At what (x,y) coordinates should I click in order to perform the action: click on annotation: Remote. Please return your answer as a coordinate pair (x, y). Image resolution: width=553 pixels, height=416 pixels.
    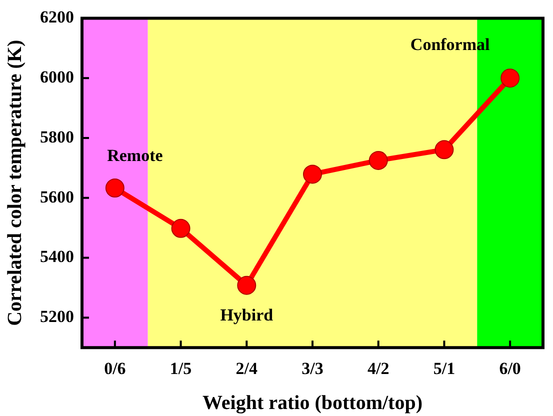
    Looking at the image, I should click on (135, 155).